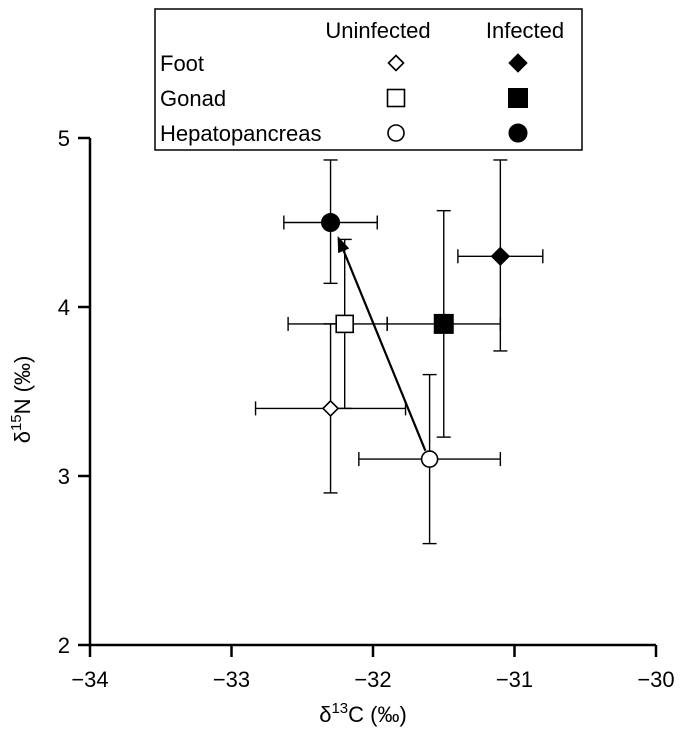 The height and width of the screenshot is (729, 681). Describe the element at coordinates (518, 133) in the screenshot. I see `legend-hepatopancreas-infected-marker` at that location.